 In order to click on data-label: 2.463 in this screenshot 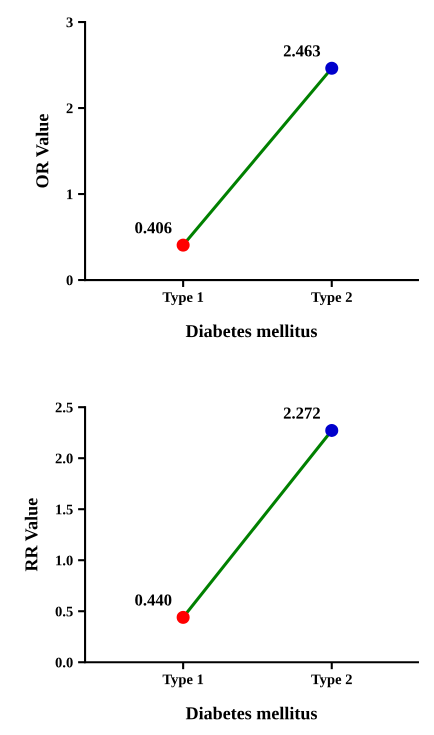, I will do `click(302, 51)`.